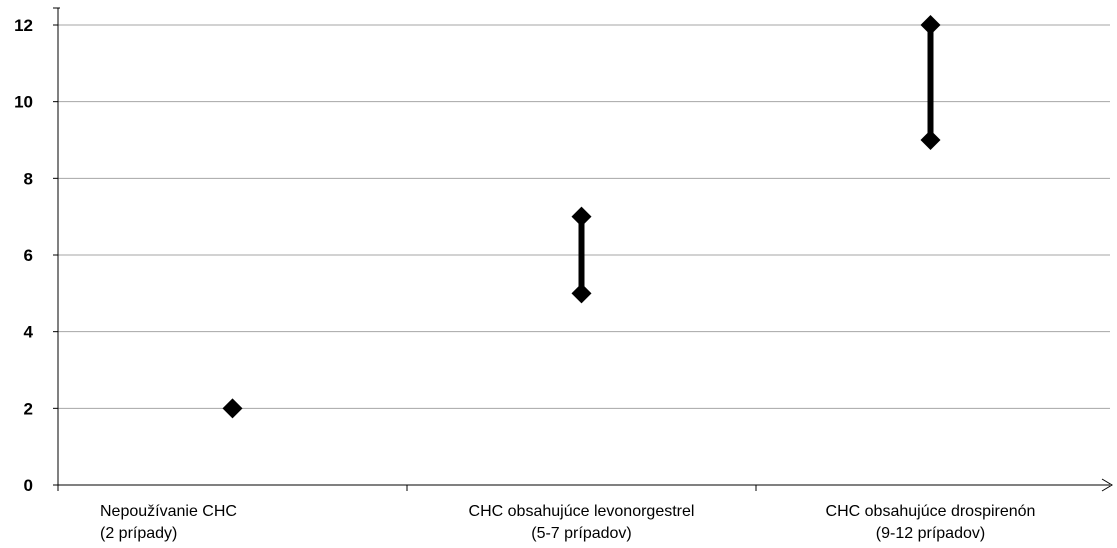  Describe the element at coordinates (581, 533) in the screenshot. I see `x-category-sublabel: (5-7 prípadov)` at that location.